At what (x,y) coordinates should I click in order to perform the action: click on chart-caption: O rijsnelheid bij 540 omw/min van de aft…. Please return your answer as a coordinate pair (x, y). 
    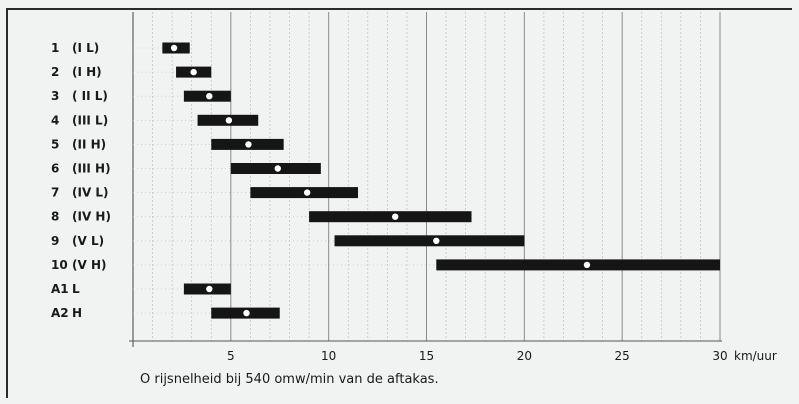
    Looking at the image, I should click on (289, 379).